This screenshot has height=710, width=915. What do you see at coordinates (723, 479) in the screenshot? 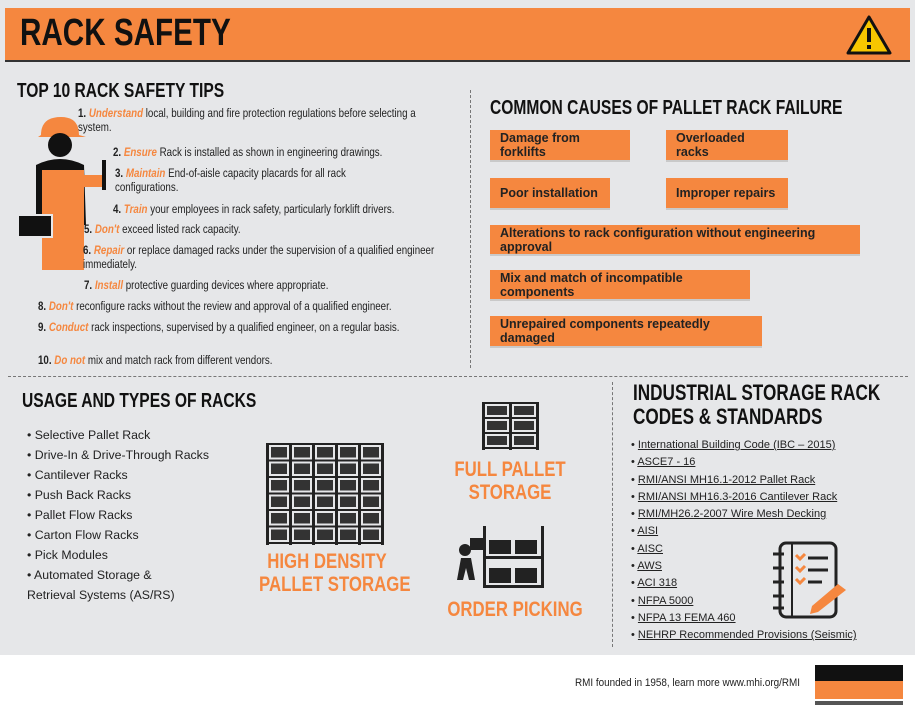
I see `standard-link: • RMI/ANSI MH16.1-2012 Pallet Rack` at bounding box center [723, 479].